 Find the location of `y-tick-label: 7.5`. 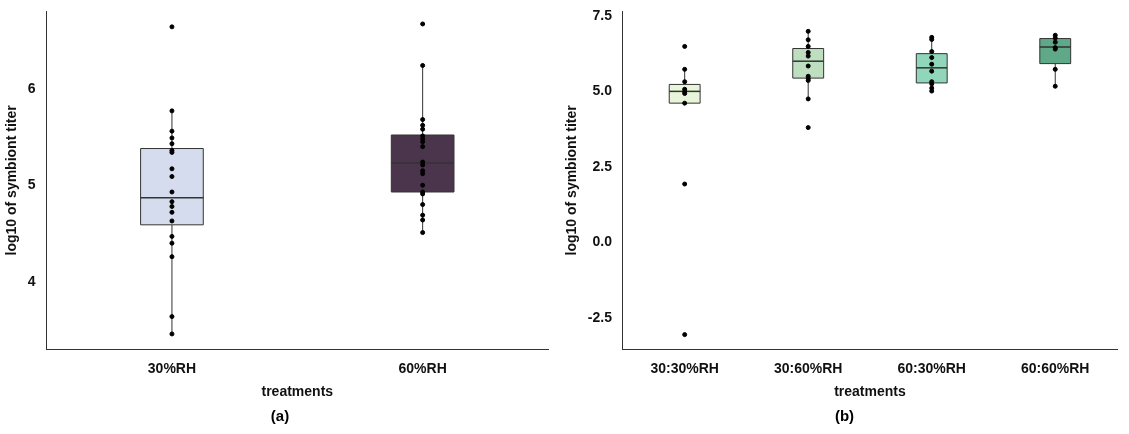

y-tick-label: 7.5 is located at coordinates (602, 14).